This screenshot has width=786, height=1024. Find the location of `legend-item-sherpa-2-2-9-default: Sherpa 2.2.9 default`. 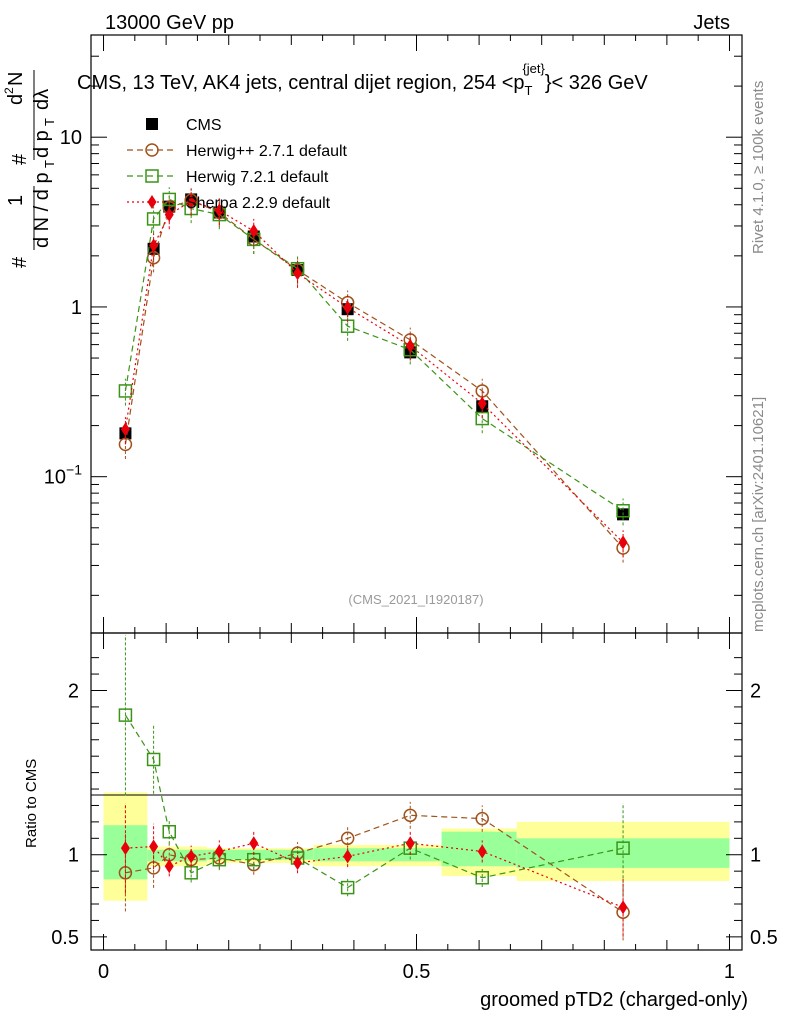

legend-item-sherpa-2-2-9-default: Sherpa 2.2.9 default is located at coordinates (229, 203).